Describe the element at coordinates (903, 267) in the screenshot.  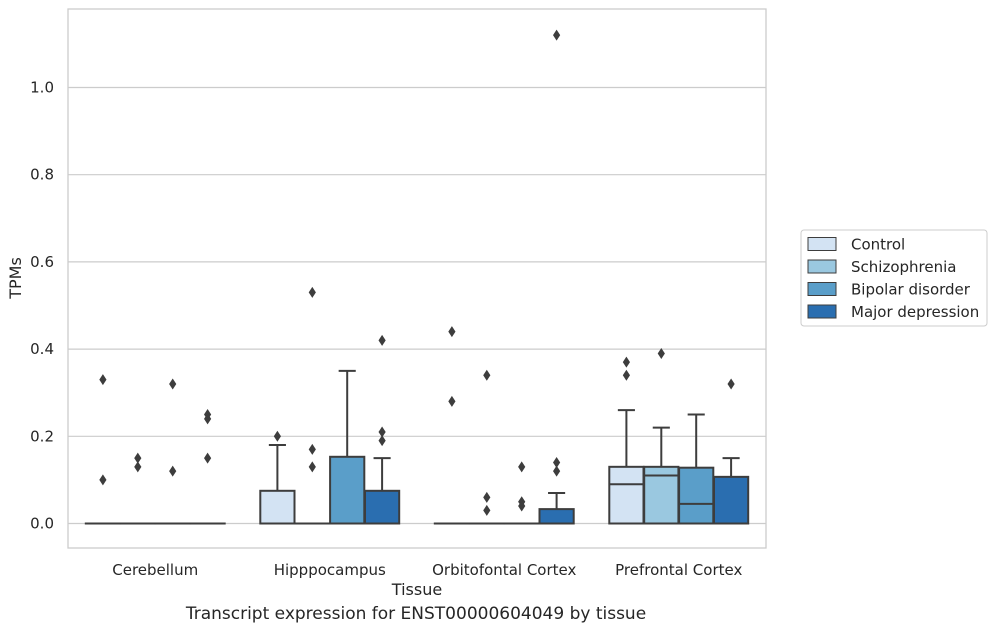
I see `legend-label: Schizophrenia` at that location.